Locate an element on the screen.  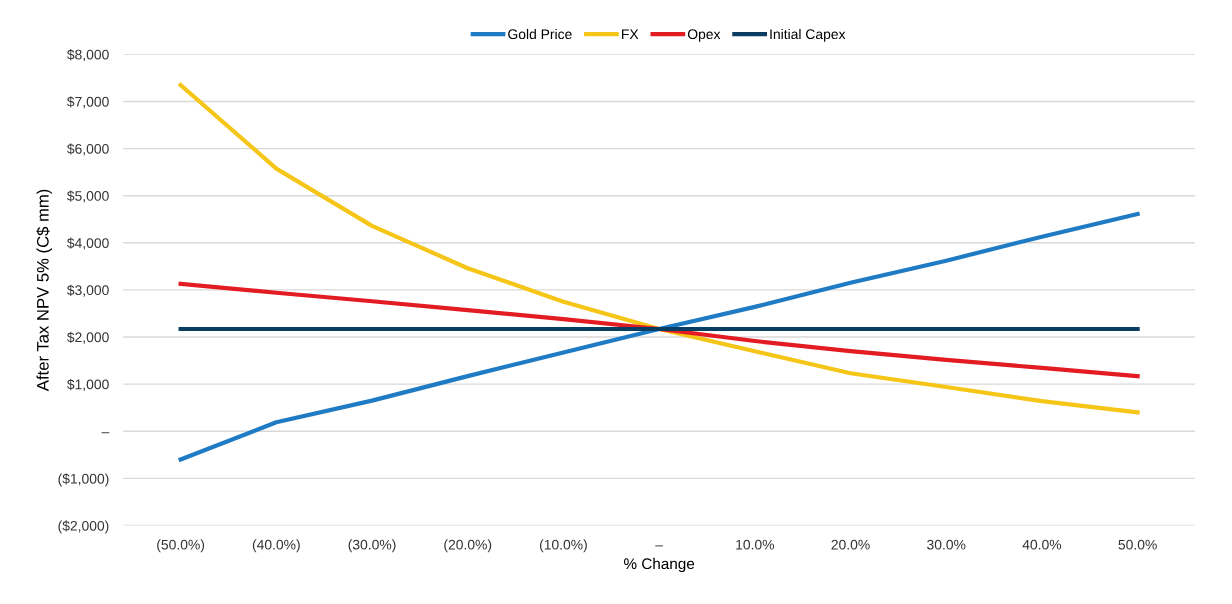
legend-label: Gold Price is located at coordinates (540, 34).